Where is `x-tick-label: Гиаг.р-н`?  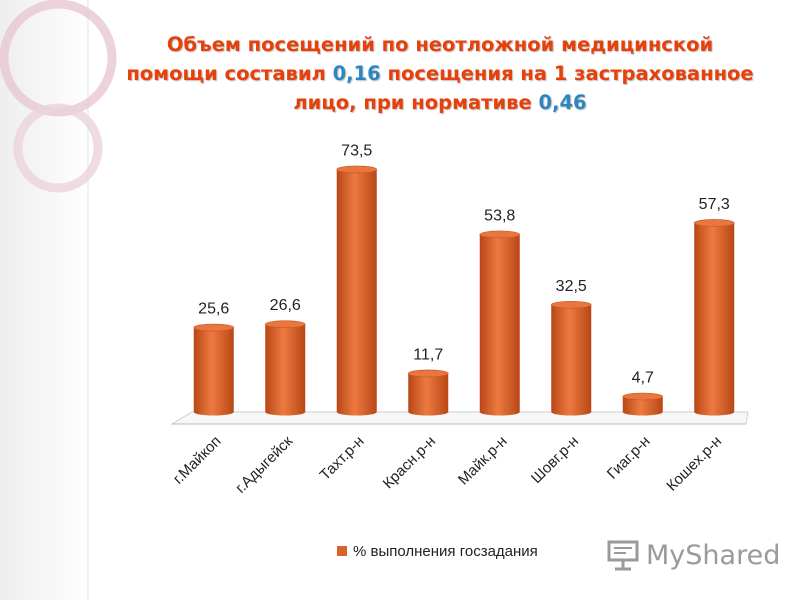 x-tick-label: Гиаг.р-н is located at coordinates (629, 458).